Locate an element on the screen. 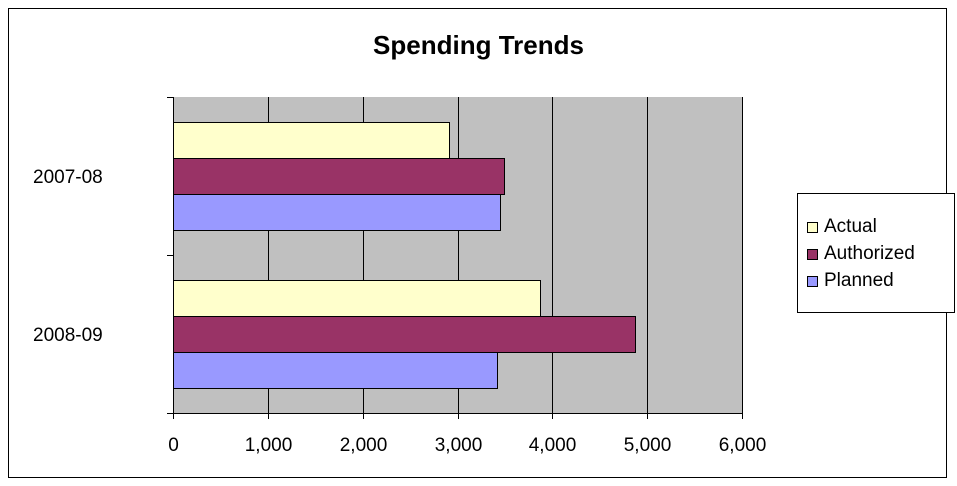 The width and height of the screenshot is (957, 486). x-tick-label-4000: 4,000 is located at coordinates (553, 445).